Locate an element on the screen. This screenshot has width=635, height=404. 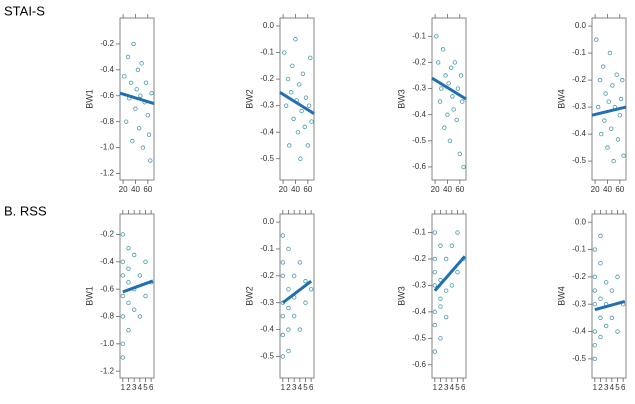
x-tick-label: 2 is located at coordinates (288, 387).